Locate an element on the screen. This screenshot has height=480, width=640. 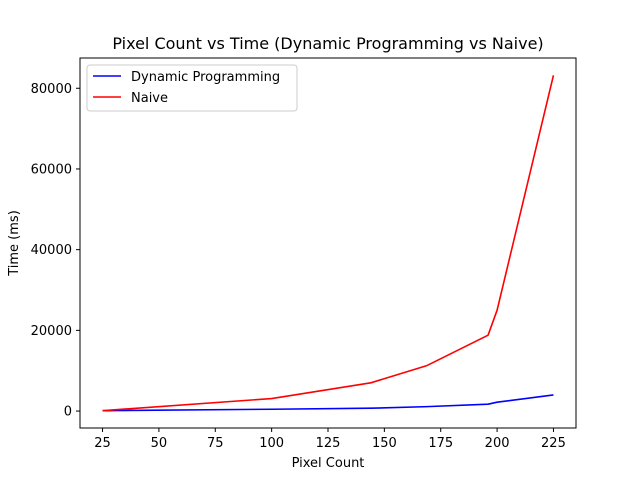
legend-label-naive: Naive is located at coordinates (149, 98).